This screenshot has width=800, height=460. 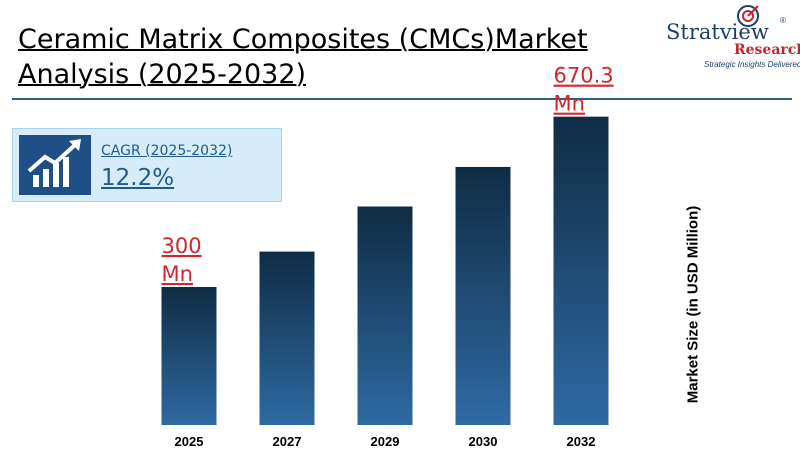 I want to click on logo-tagline: Strategic Insights Delivered, so click(x=752, y=64).